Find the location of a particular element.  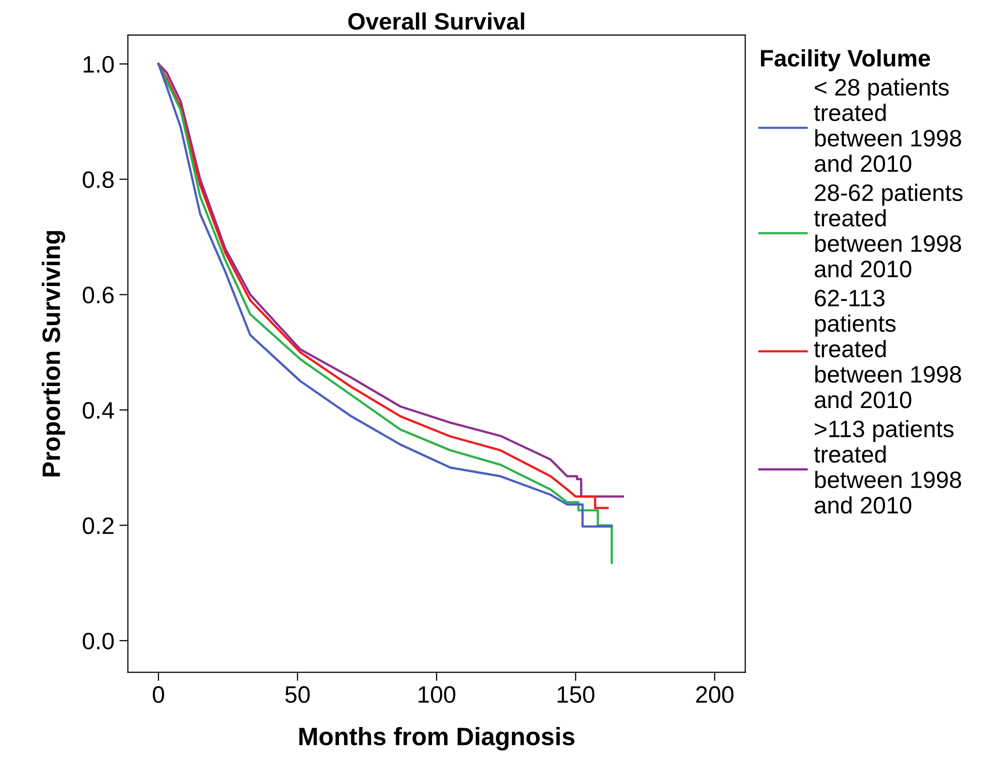

x-tick-label: 150 is located at coordinates (576, 694).